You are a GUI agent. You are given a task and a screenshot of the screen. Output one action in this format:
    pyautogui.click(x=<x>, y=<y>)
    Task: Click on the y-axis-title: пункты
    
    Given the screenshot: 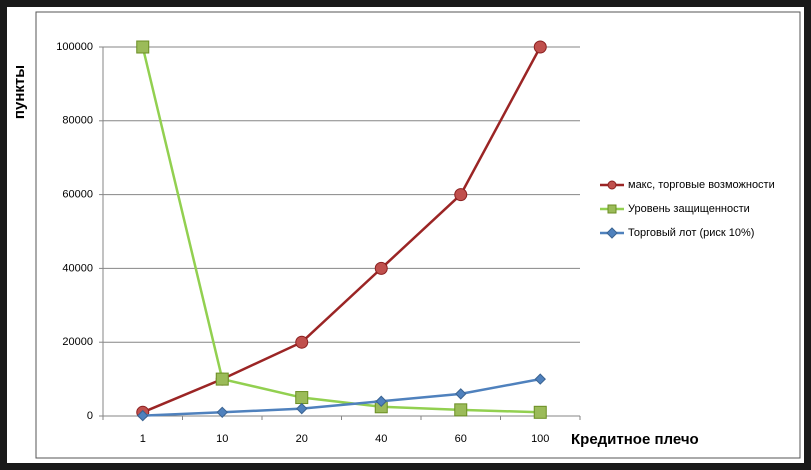 What is the action you would take?
    pyautogui.click(x=19, y=92)
    